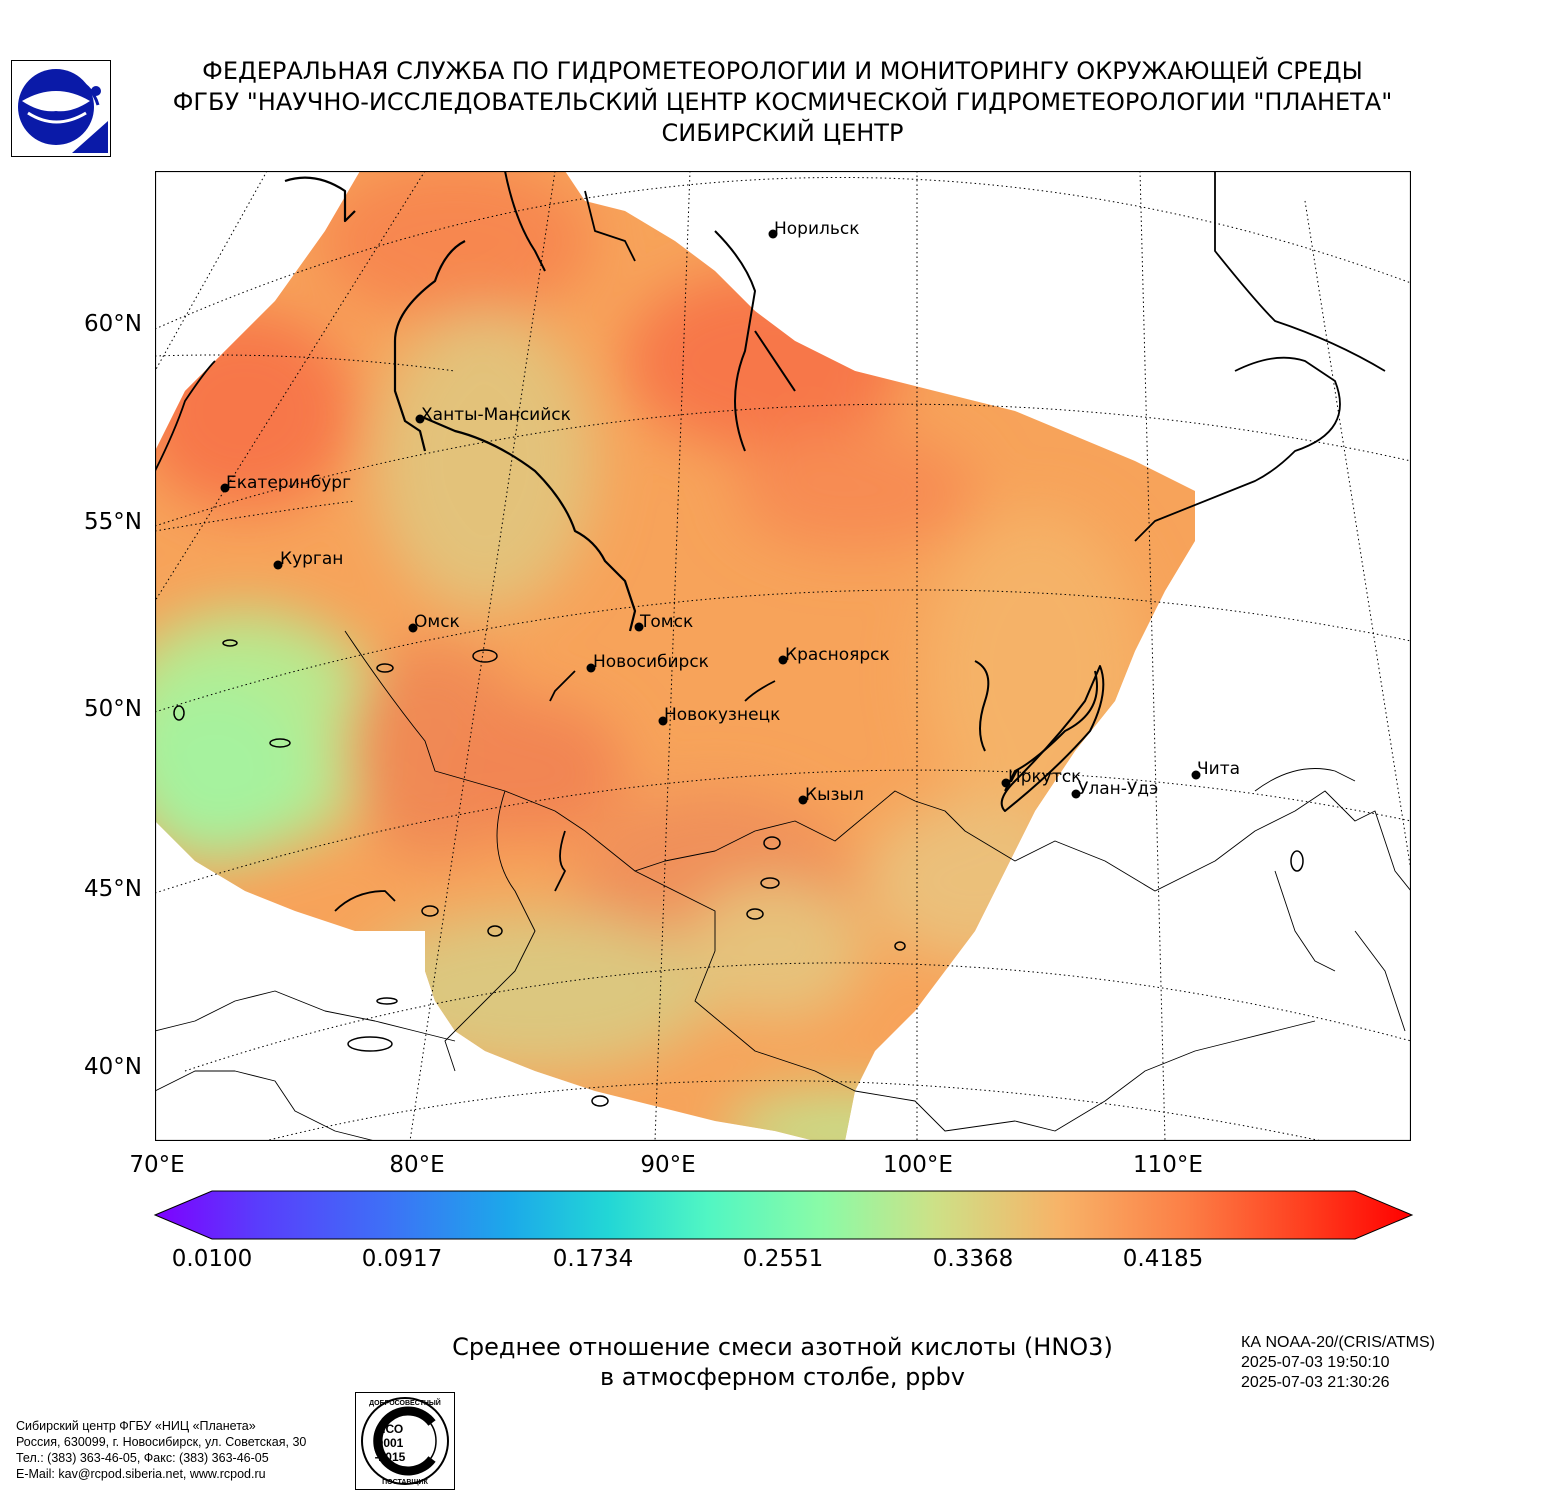 The width and height of the screenshot is (1550, 1500). I want to click on lon-label-90: 90°E, so click(668, 1165).